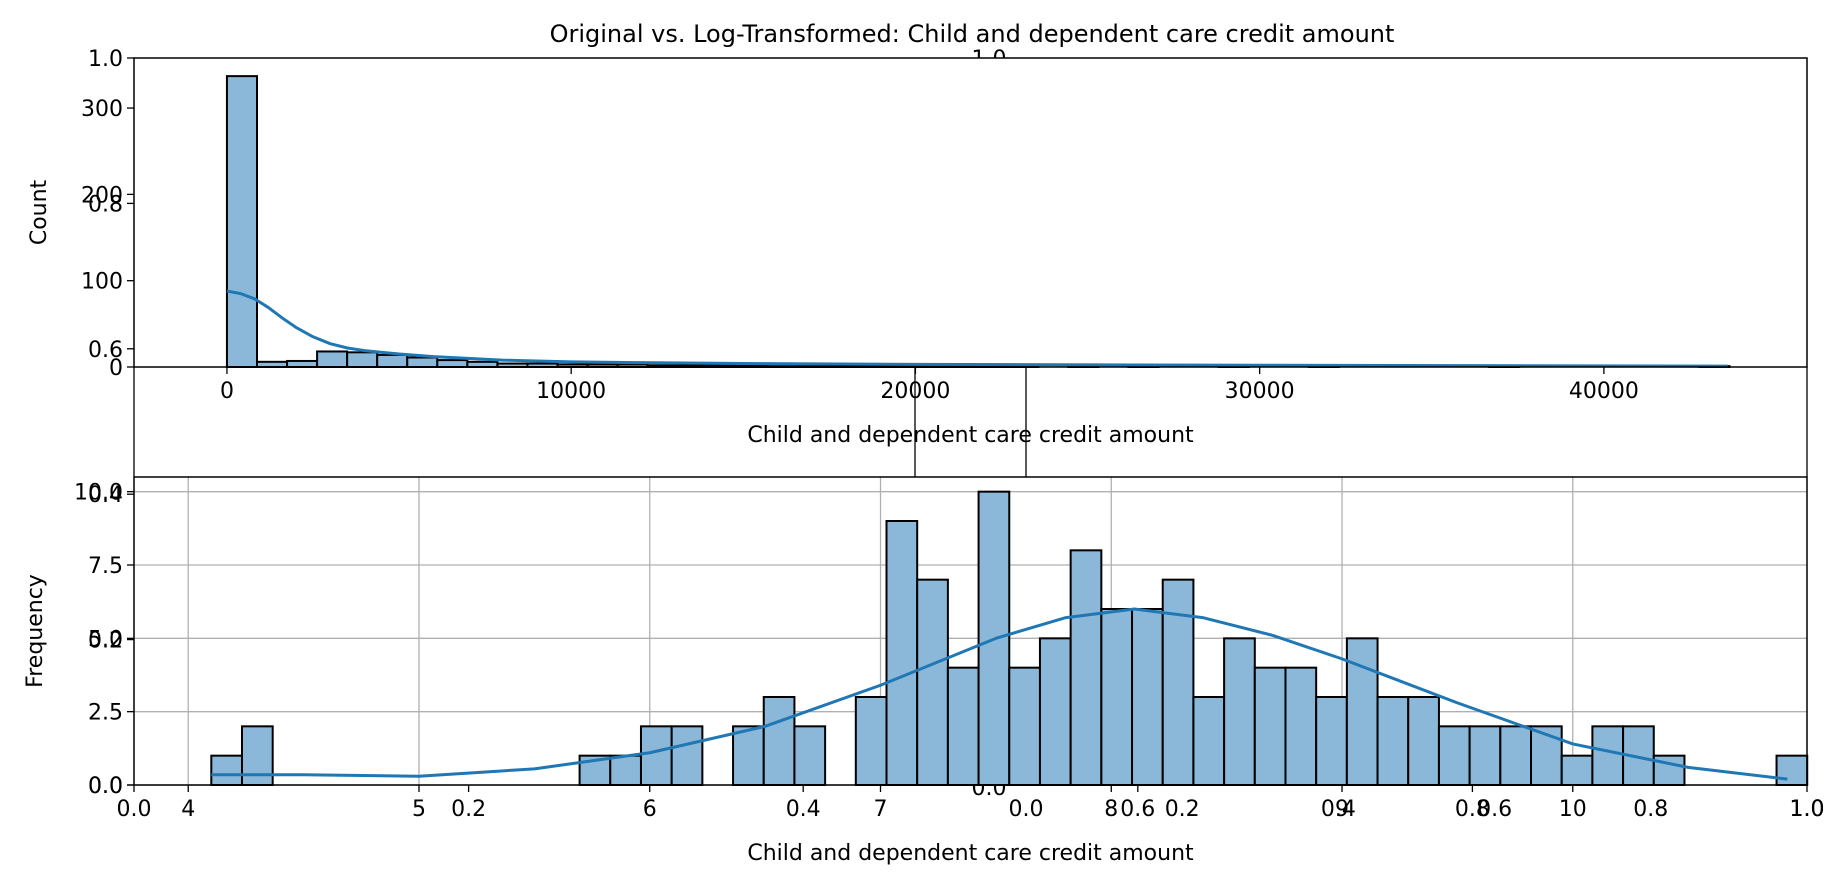  What do you see at coordinates (134, 809) in the screenshot?
I see `bg-x-tick-label: 0.0` at bounding box center [134, 809].